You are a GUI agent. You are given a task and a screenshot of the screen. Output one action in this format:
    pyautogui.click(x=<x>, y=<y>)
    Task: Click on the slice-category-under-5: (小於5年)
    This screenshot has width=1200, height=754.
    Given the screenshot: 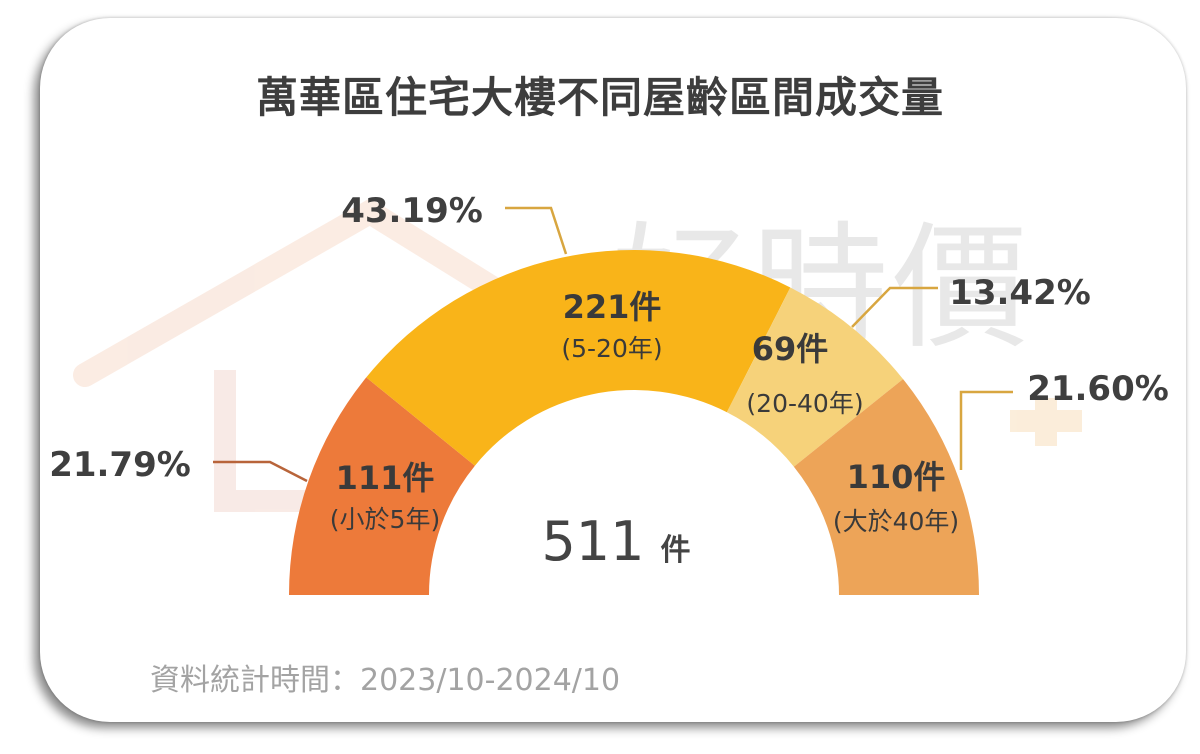 What is the action you would take?
    pyautogui.click(x=385, y=519)
    